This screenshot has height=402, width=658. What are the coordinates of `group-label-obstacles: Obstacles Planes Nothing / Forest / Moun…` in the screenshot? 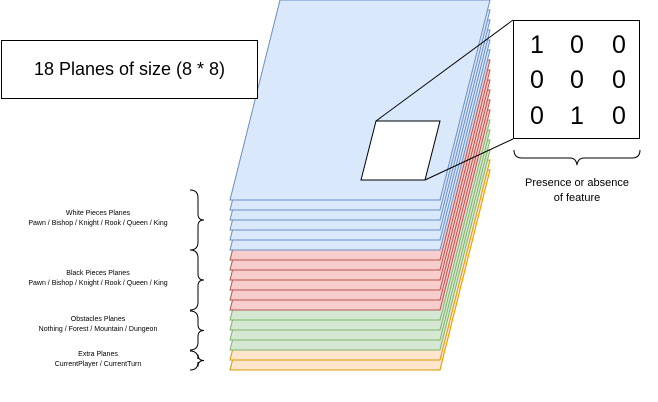 It's located at (98, 325).